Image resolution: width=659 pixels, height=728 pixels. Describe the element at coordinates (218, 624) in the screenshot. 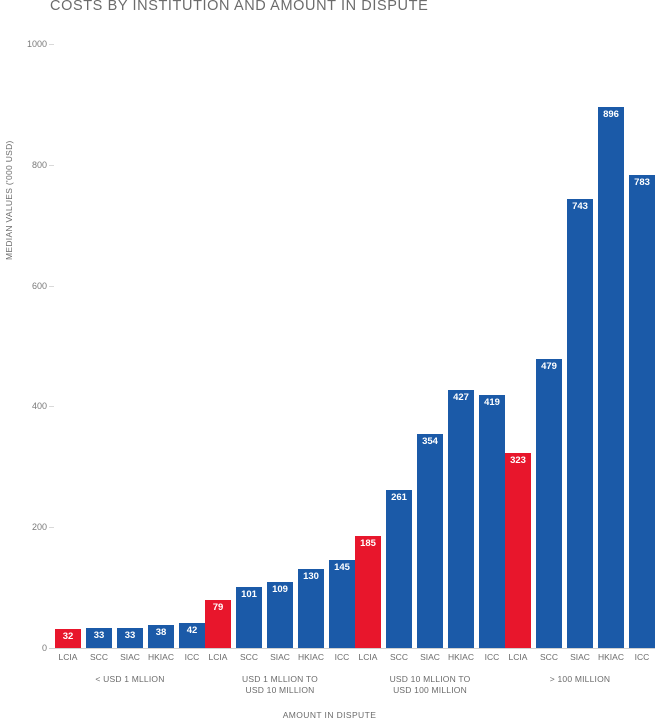

I see `bar: 79` at that location.